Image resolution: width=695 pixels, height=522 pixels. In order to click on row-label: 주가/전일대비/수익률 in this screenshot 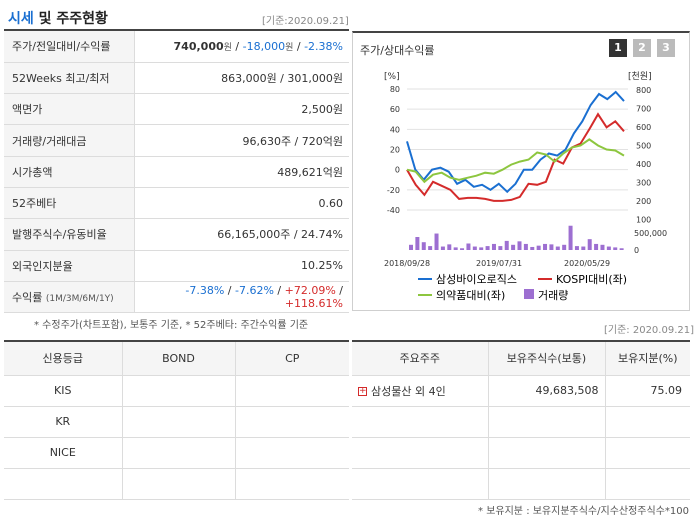, I will do `click(69, 47)`.